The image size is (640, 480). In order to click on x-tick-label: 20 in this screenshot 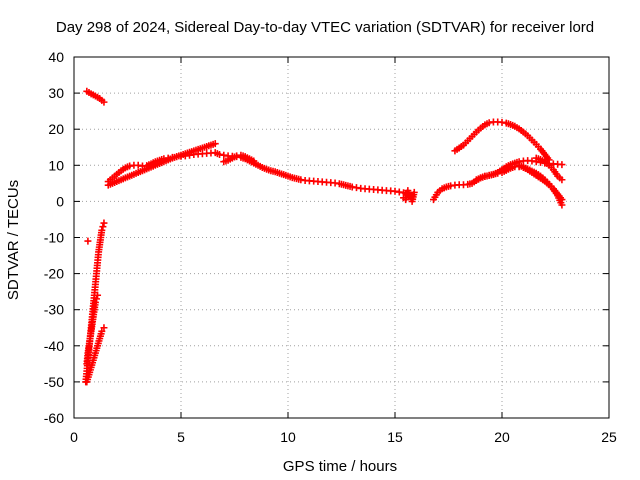, I will do `click(502, 437)`.